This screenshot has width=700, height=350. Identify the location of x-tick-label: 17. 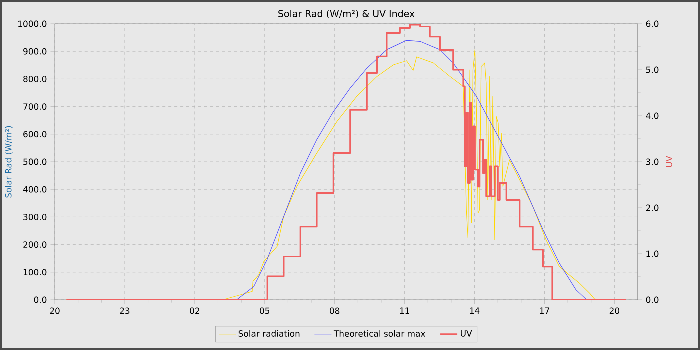
(545, 311).